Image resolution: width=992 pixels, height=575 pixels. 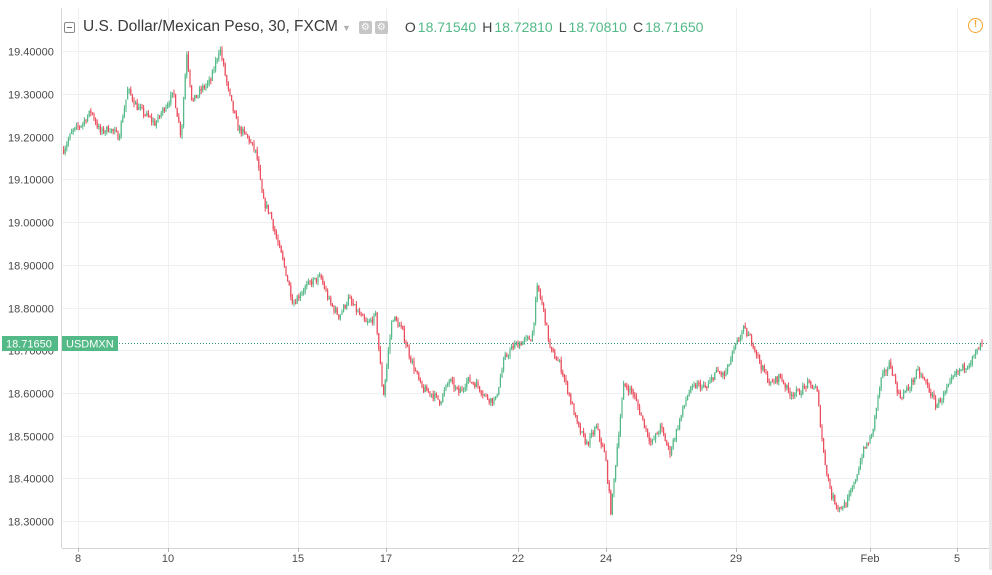 What do you see at coordinates (487, 27) in the screenshot?
I see `high-label: H` at bounding box center [487, 27].